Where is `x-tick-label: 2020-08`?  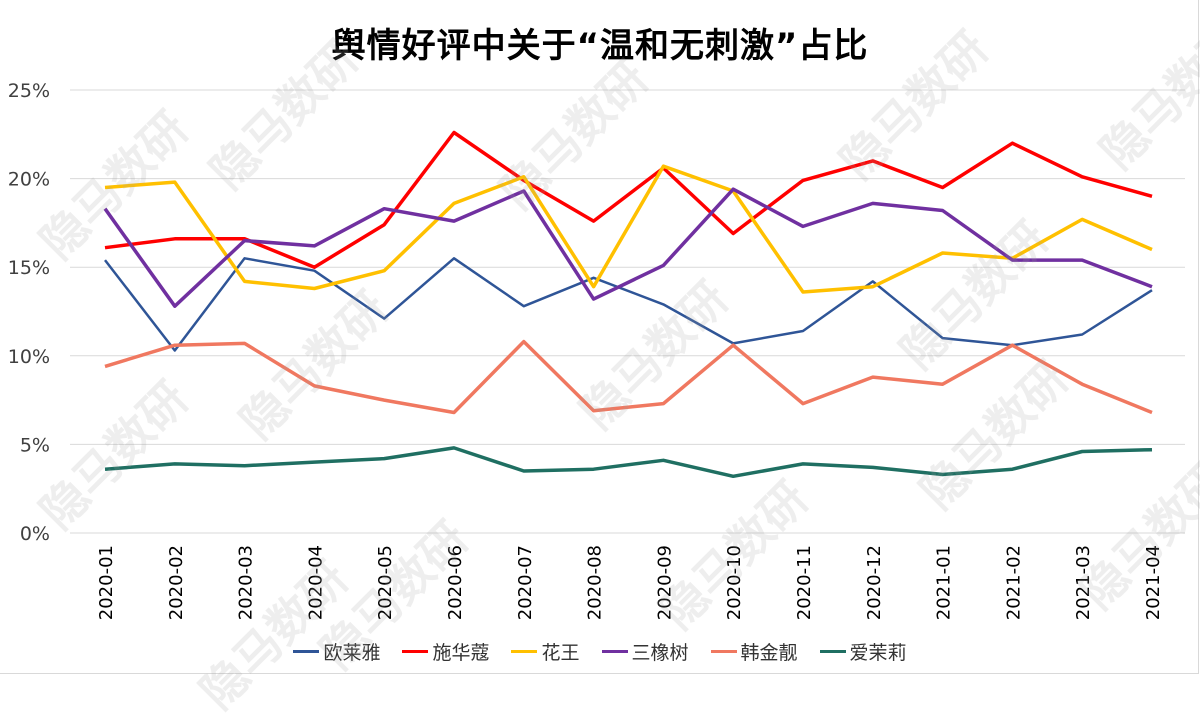 x-tick-label: 2020-08 is located at coordinates (595, 582).